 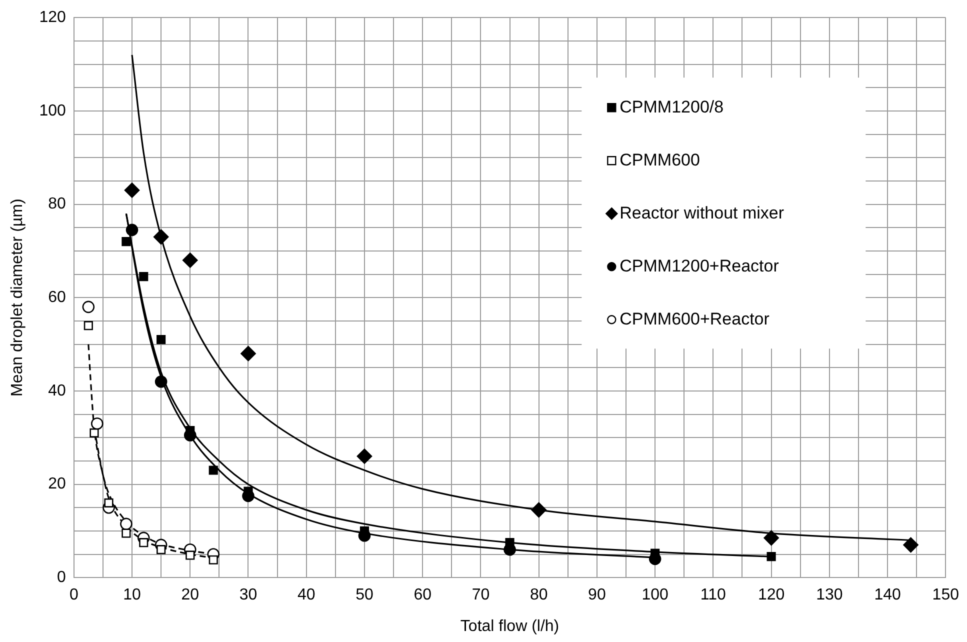 What do you see at coordinates (829, 595) in the screenshot?
I see `x-tick-label: 130` at bounding box center [829, 595].